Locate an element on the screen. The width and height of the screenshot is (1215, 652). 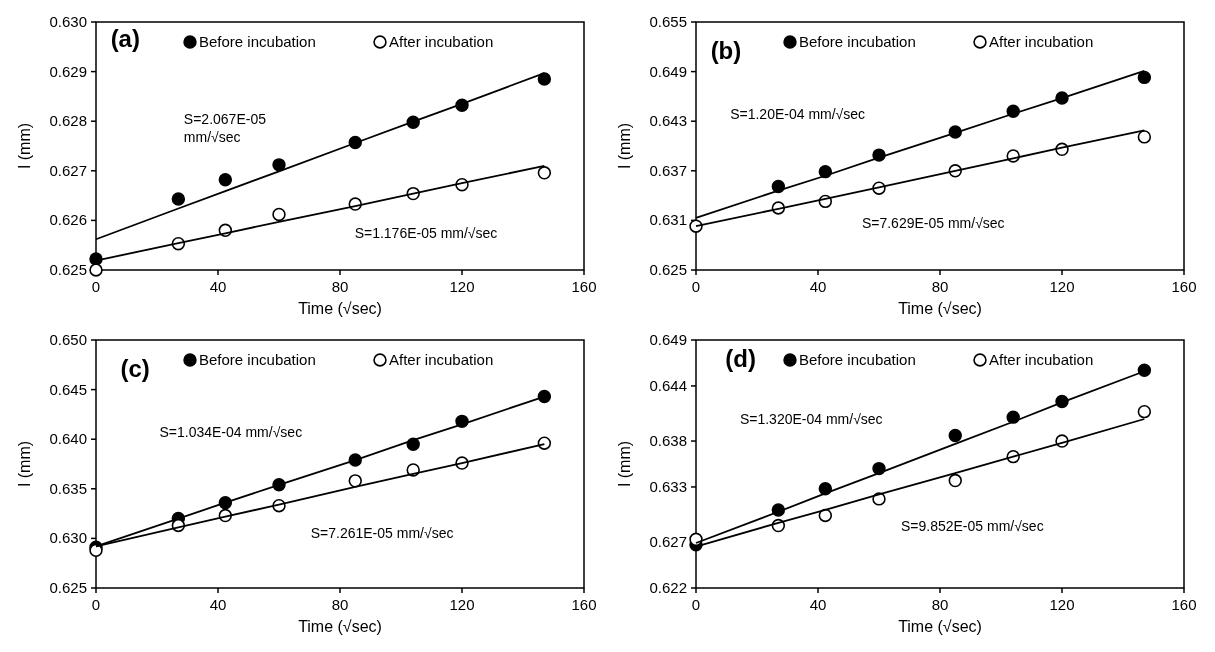
y-tick-label: 0.637 is located at coordinates (668, 170).